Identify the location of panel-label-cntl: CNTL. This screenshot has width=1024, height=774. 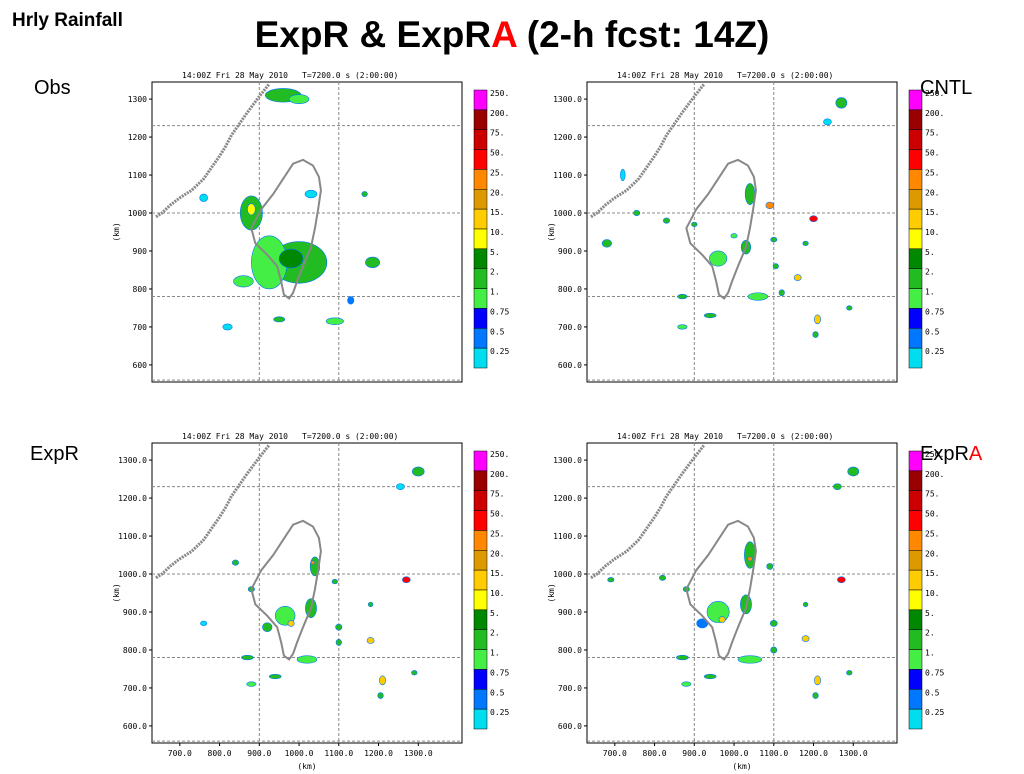
(946, 88).